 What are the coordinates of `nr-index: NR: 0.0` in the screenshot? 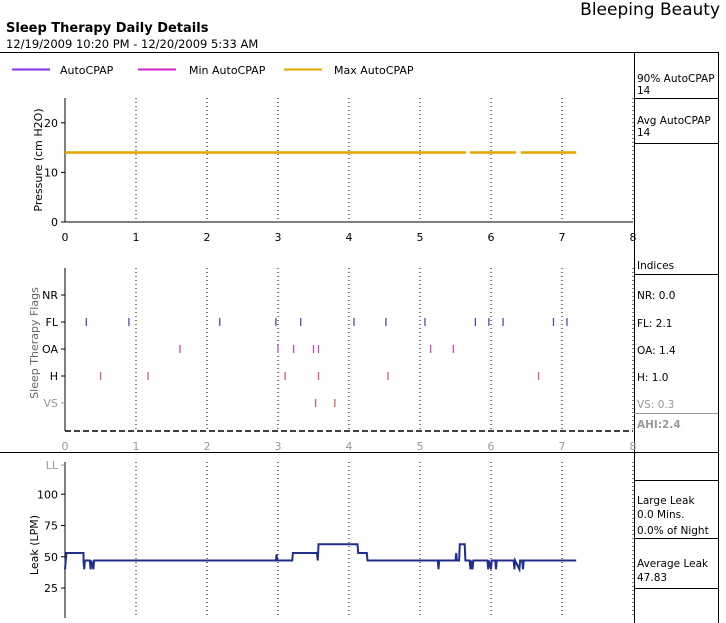 It's located at (656, 296).